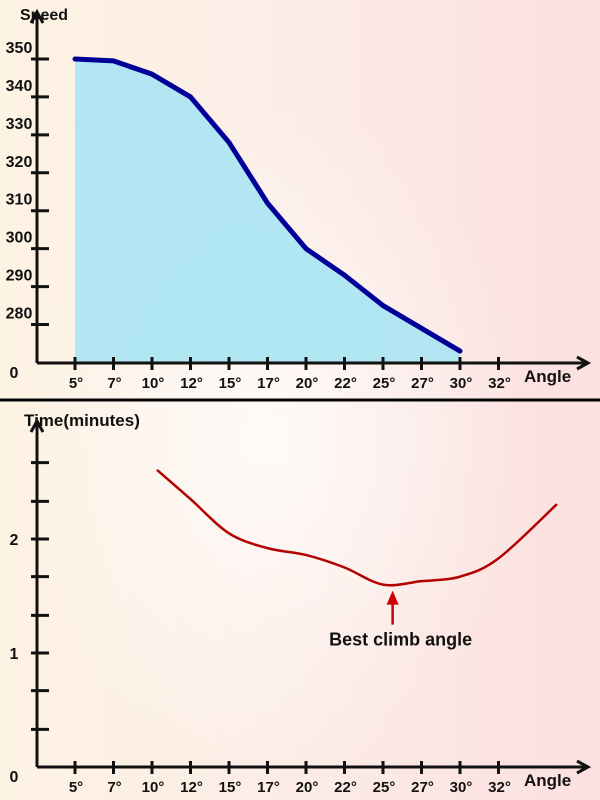 The image size is (600, 800). Describe the element at coordinates (461, 787) in the screenshot. I see `time-x-tick-label: 30°` at that location.